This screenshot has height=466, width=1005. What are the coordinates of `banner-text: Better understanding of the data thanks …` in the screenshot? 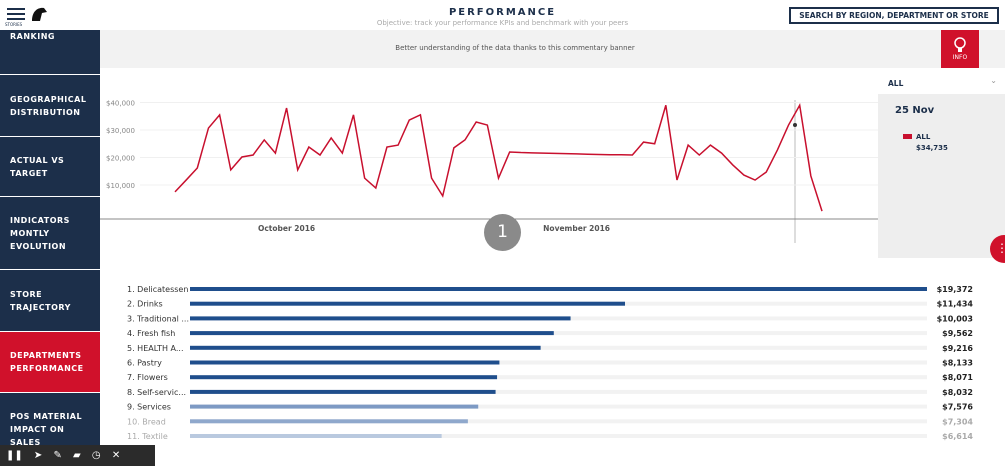 It's located at (515, 48).